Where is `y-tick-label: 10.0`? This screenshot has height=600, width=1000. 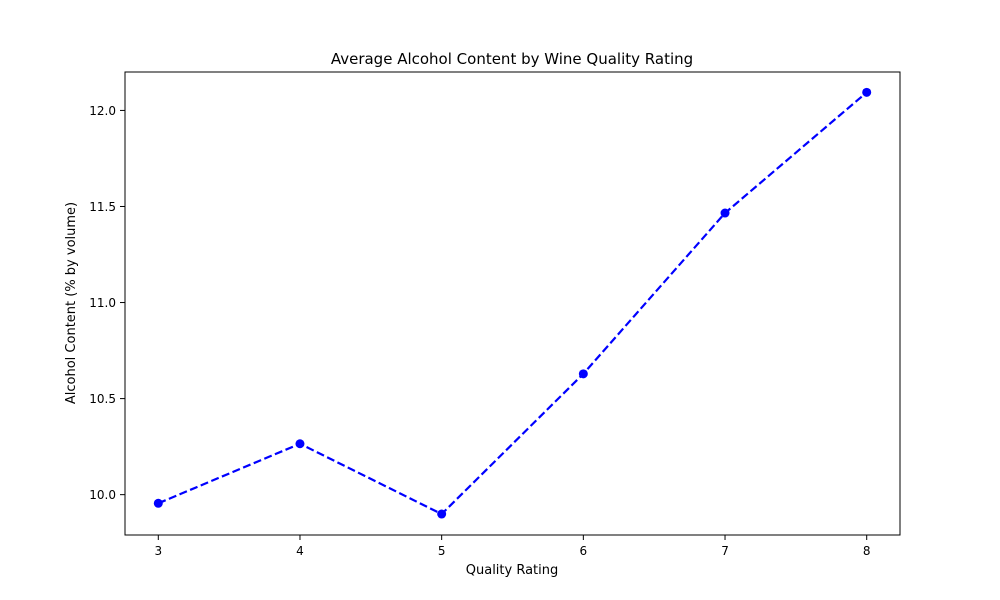 y-tick-label: 10.0 is located at coordinates (102, 495).